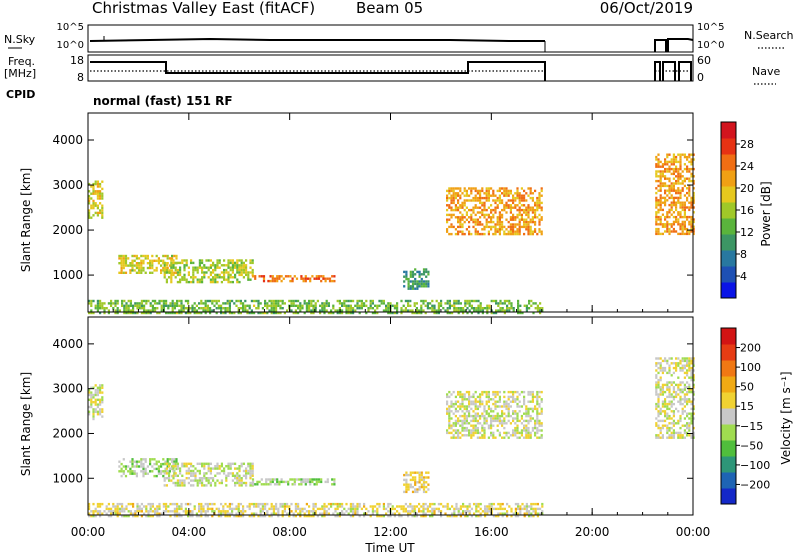  I want to click on velocity-colorbar-tick: −15, so click(751, 426).